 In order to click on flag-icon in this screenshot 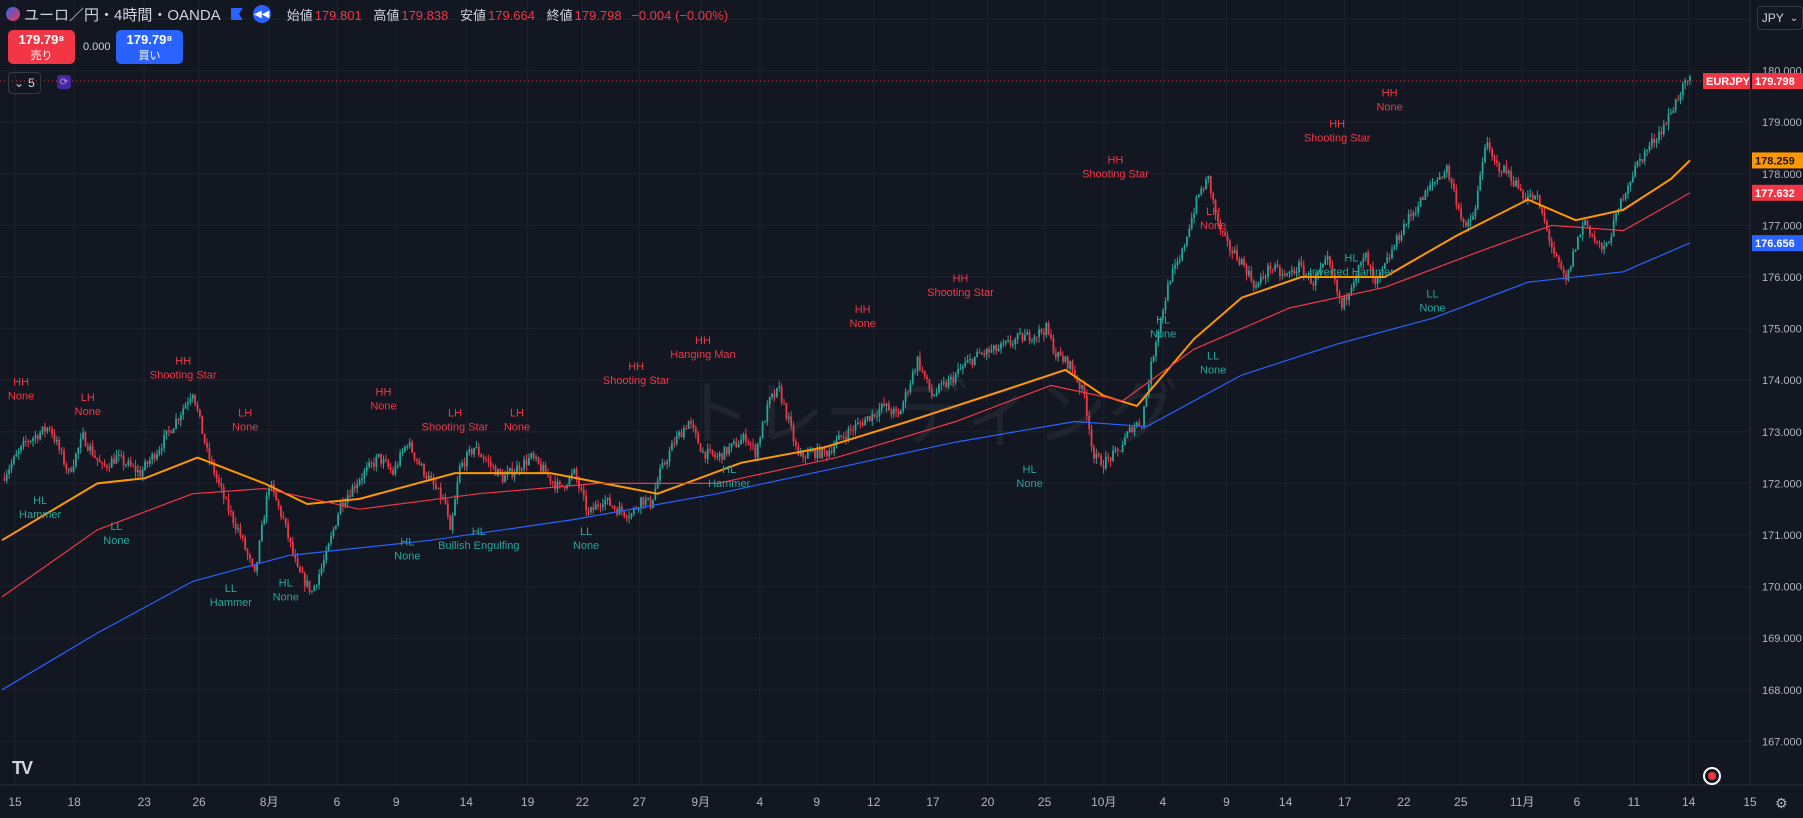, I will do `click(236, 14)`.